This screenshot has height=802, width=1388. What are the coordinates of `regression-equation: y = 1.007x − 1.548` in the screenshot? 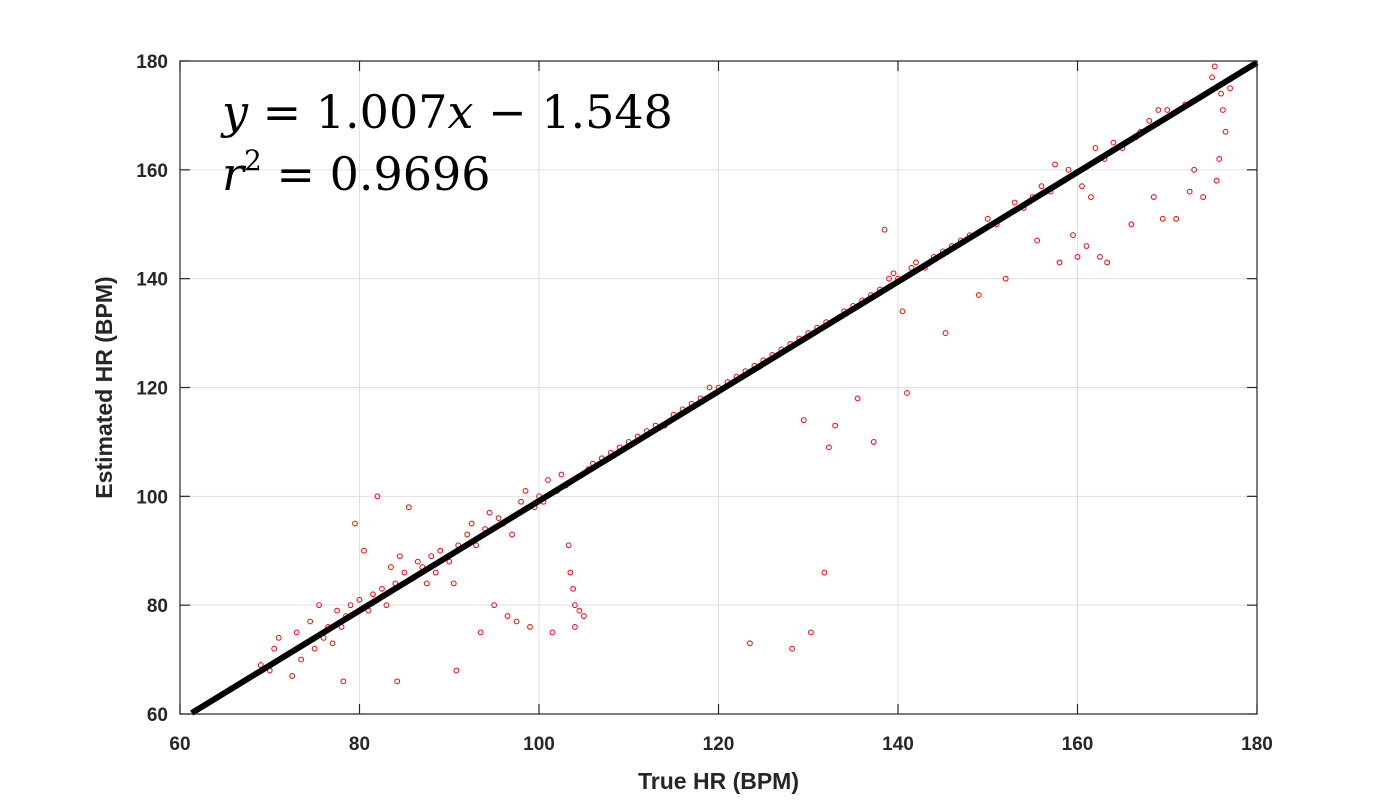 It's located at (446, 112).